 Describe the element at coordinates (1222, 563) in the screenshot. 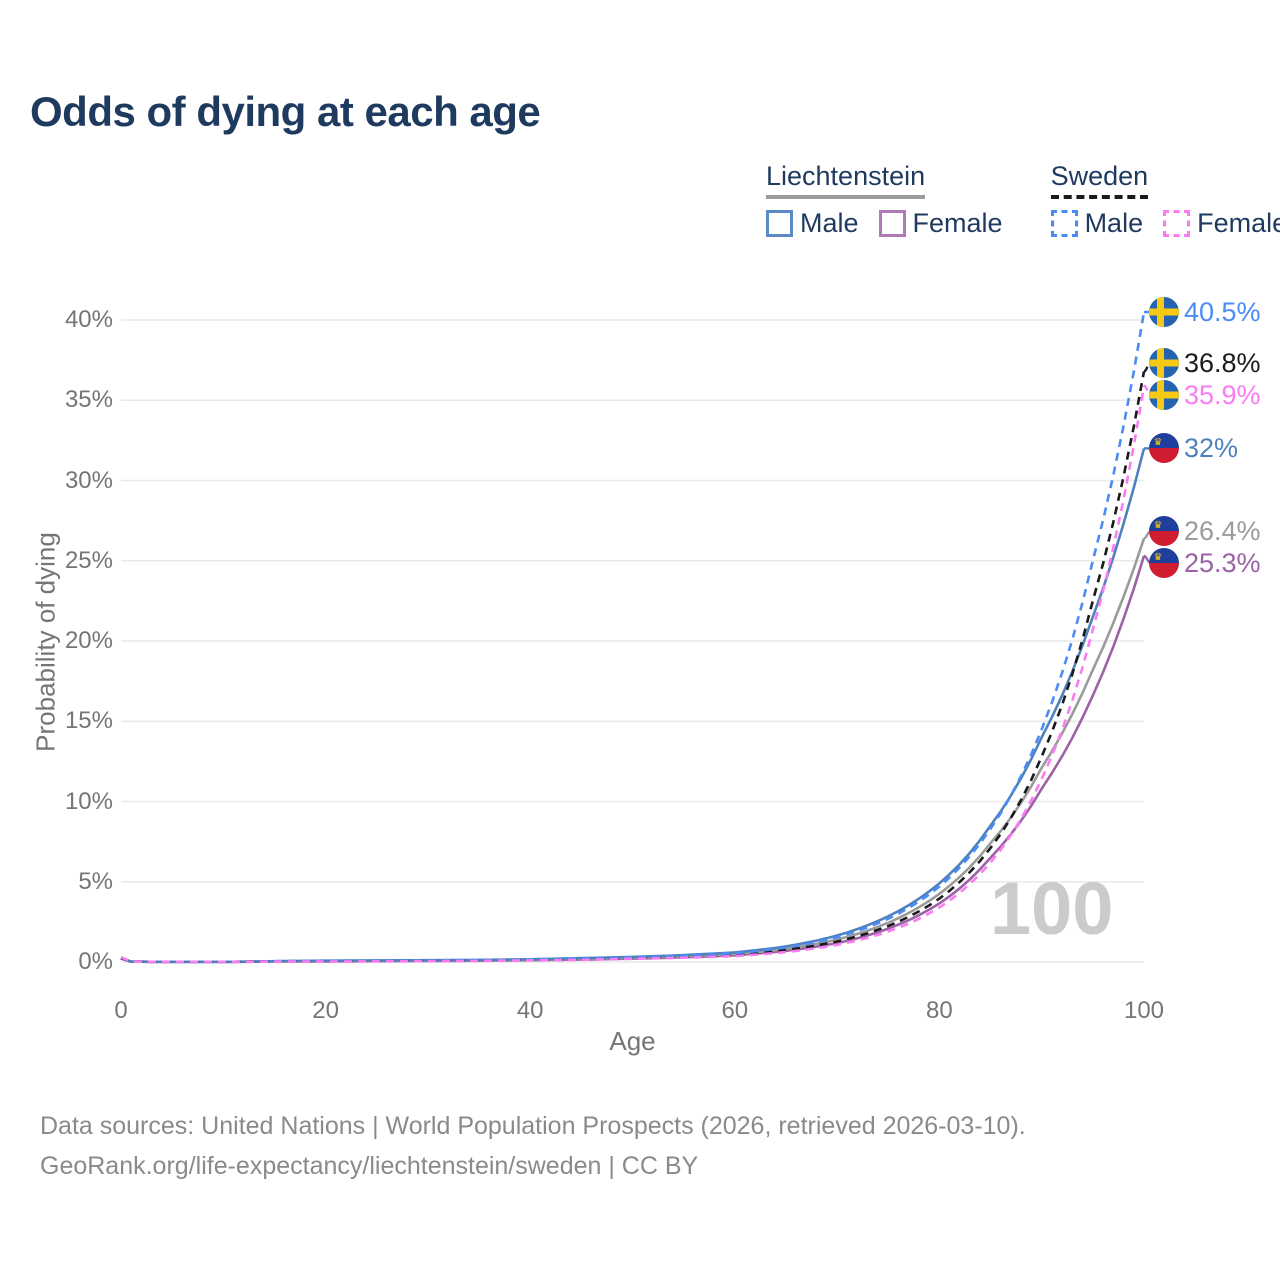

I see `end-label-value: 25.3%` at that location.